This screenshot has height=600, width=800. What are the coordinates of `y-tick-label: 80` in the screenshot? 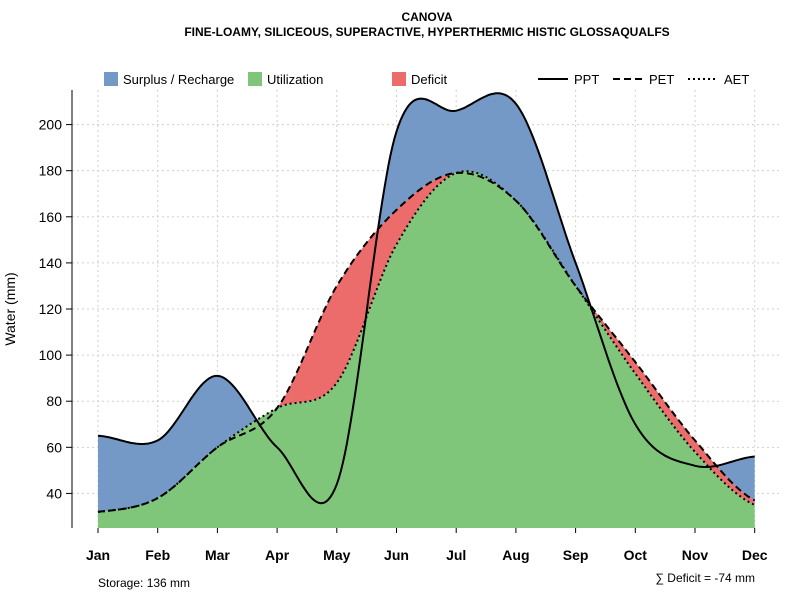 It's located at (54, 401).